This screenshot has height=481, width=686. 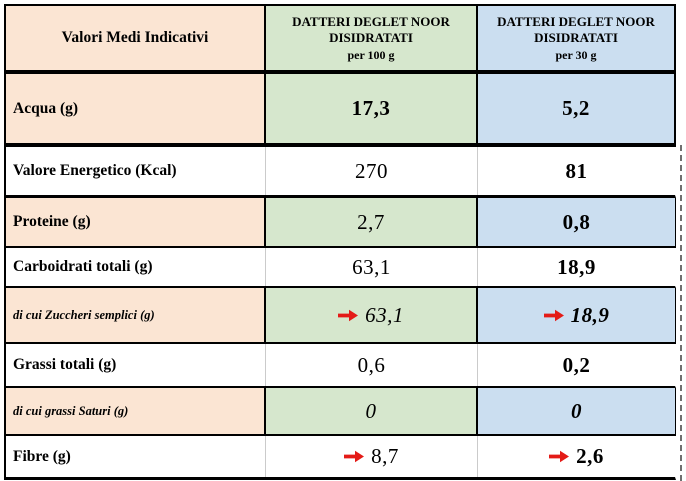 I want to click on header-per-30g-cell: DATTERI DEGLET NOOR DISIDRATATI per 30 g, so click(x=576, y=38).